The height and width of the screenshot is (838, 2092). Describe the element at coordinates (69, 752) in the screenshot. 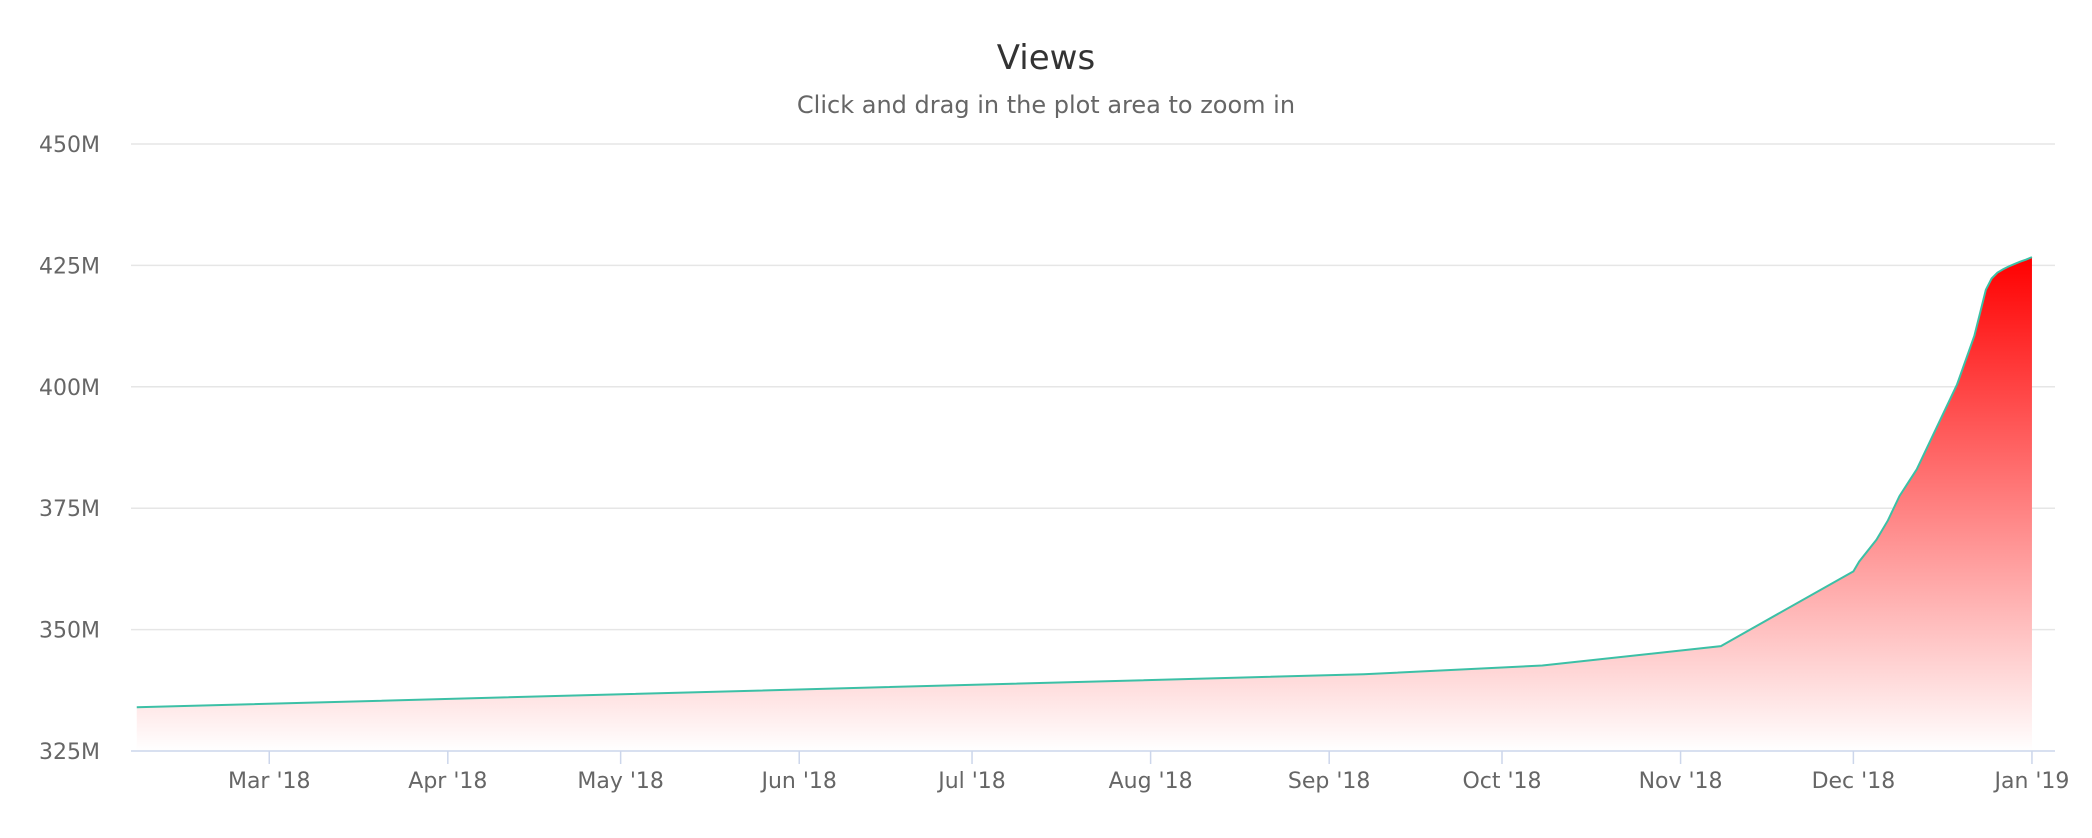

I see `y-tick-label: 325M` at that location.